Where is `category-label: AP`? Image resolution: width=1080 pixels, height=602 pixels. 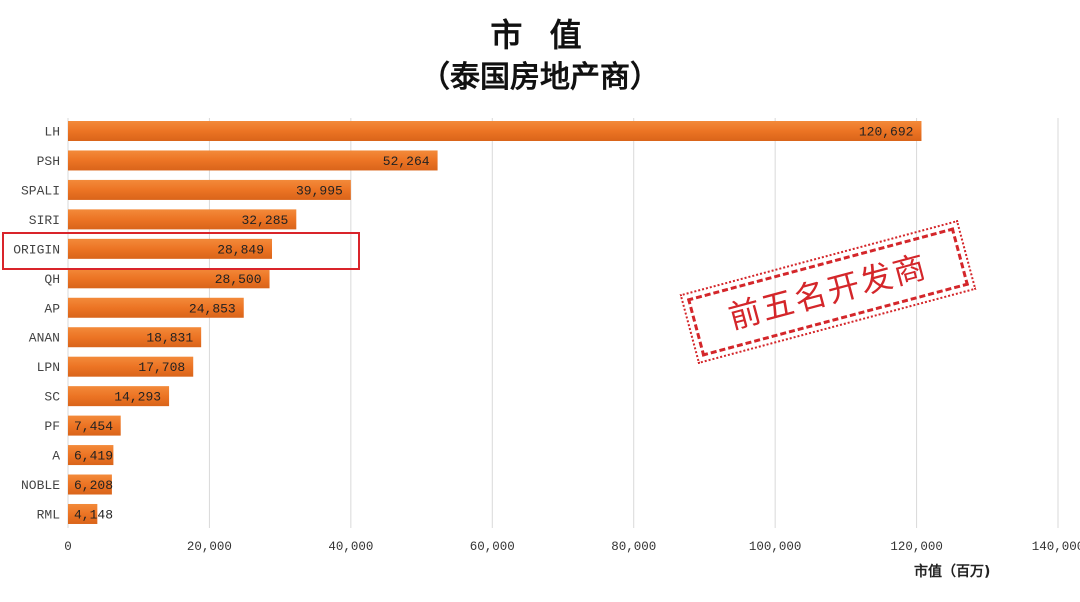 category-label: AP is located at coordinates (52, 308).